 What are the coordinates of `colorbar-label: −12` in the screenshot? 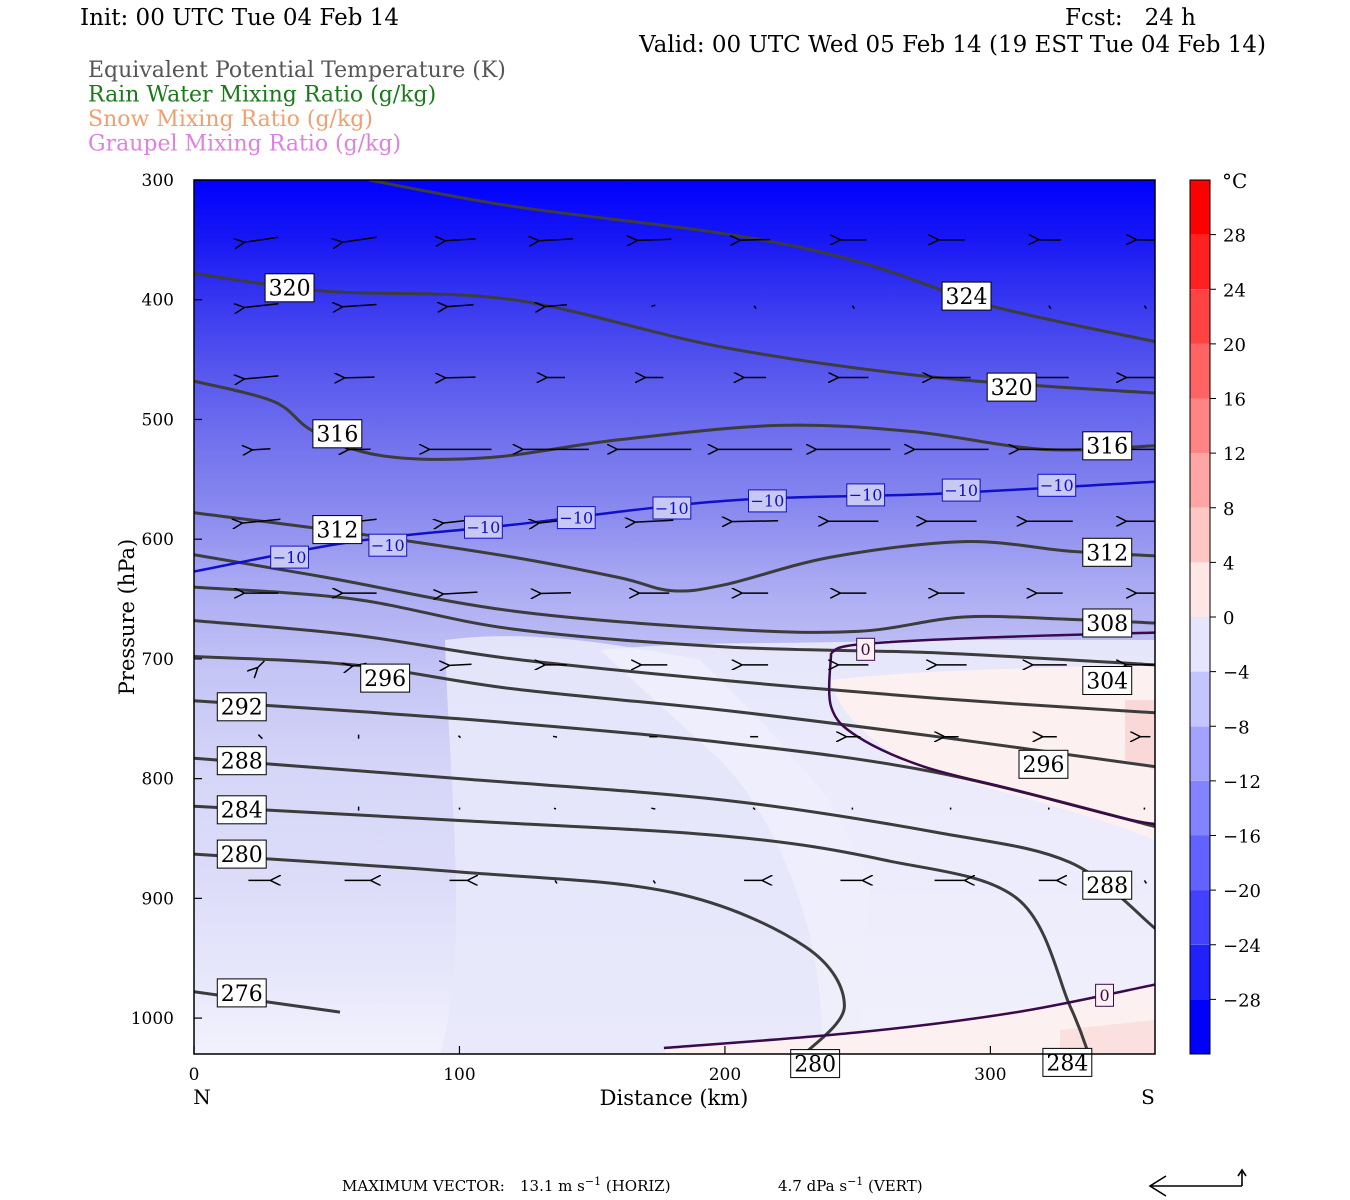 It's located at (1242, 782).